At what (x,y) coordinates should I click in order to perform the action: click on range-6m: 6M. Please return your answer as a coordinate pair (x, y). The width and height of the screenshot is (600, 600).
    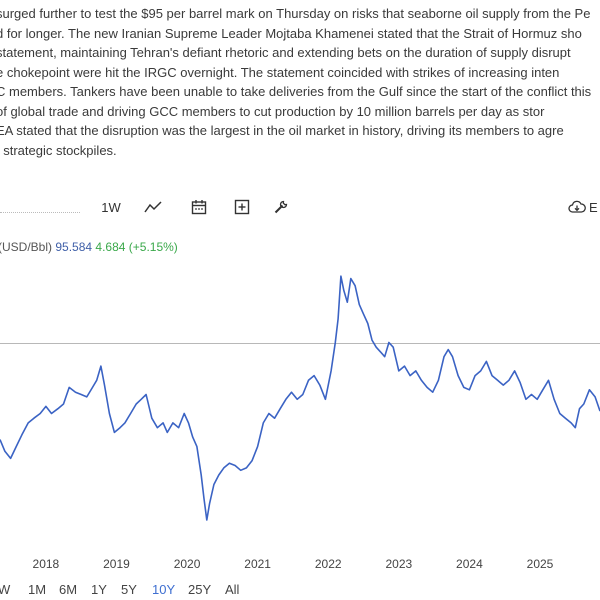
    Looking at the image, I should click on (68, 589).